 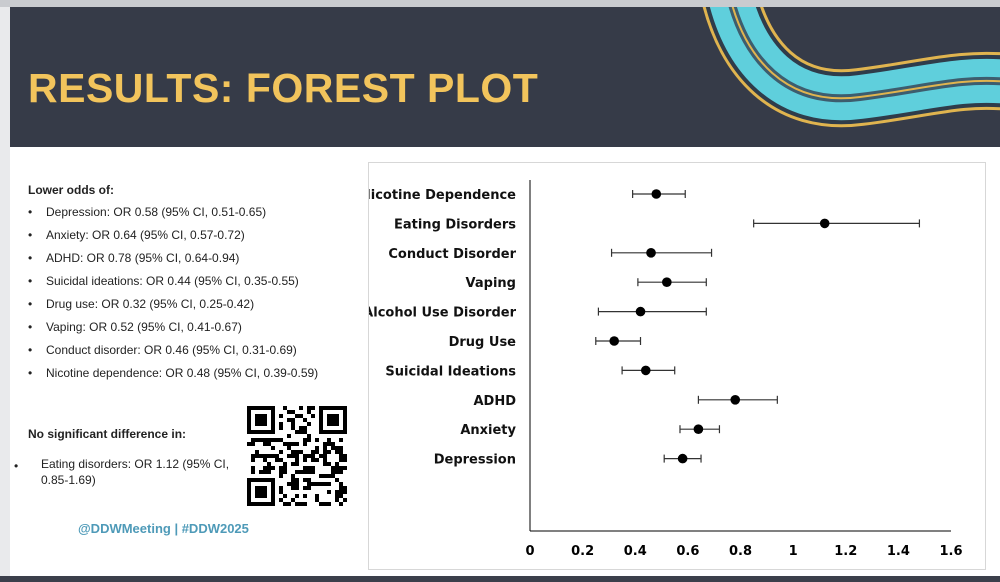 I want to click on category-label: Conduct Disorder, so click(x=452, y=254).